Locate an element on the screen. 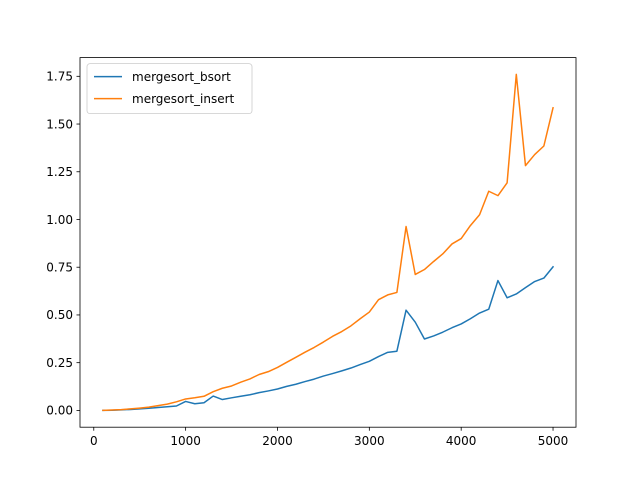 Image resolution: width=640 pixels, height=480 pixels. y-tick-label: 1.75 is located at coordinates (59, 77).